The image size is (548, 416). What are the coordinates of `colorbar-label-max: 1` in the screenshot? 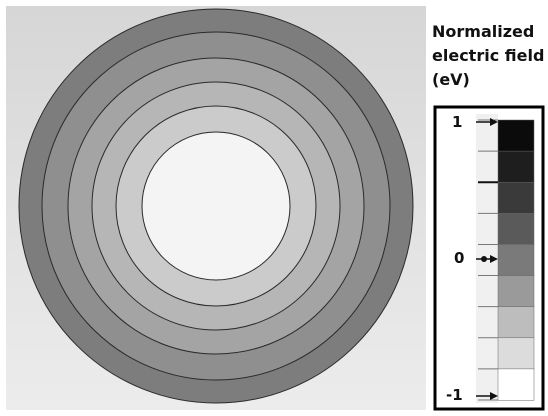 It's located at (457, 122).